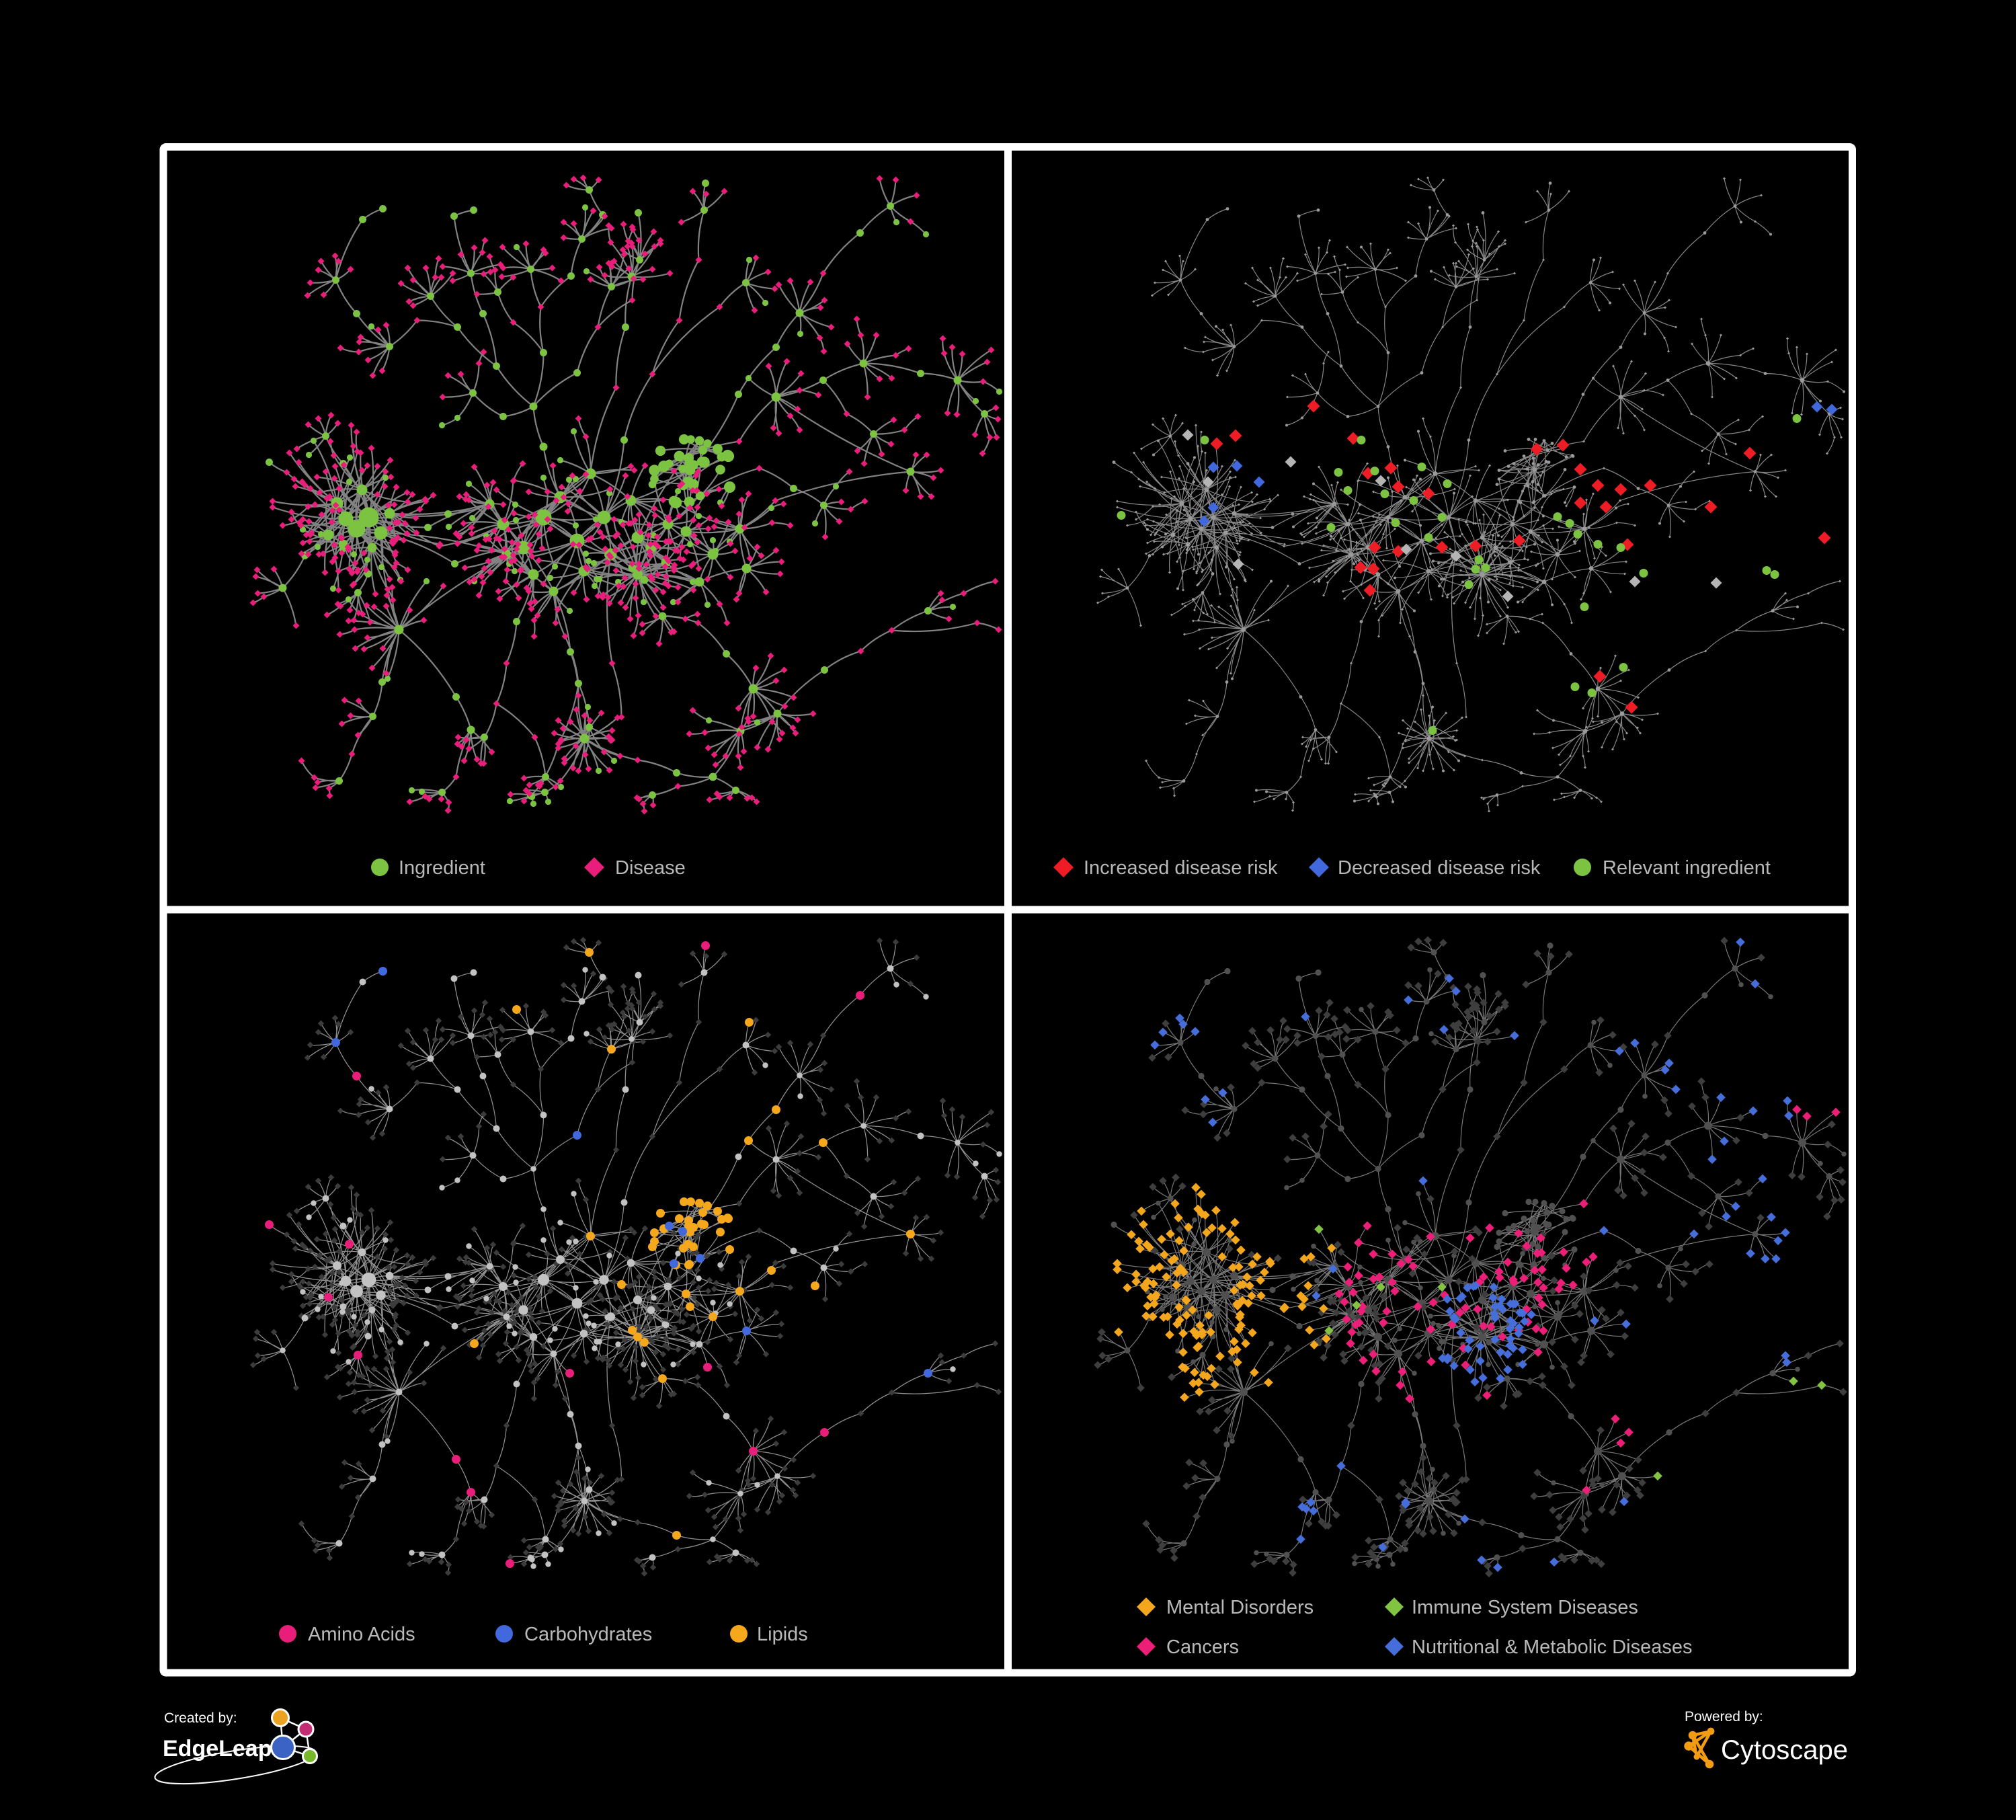 This screenshot has width=2016, height=1820. Describe the element at coordinates (217, 1749) in the screenshot. I see `svg-text: EdgeLeap` at that location.